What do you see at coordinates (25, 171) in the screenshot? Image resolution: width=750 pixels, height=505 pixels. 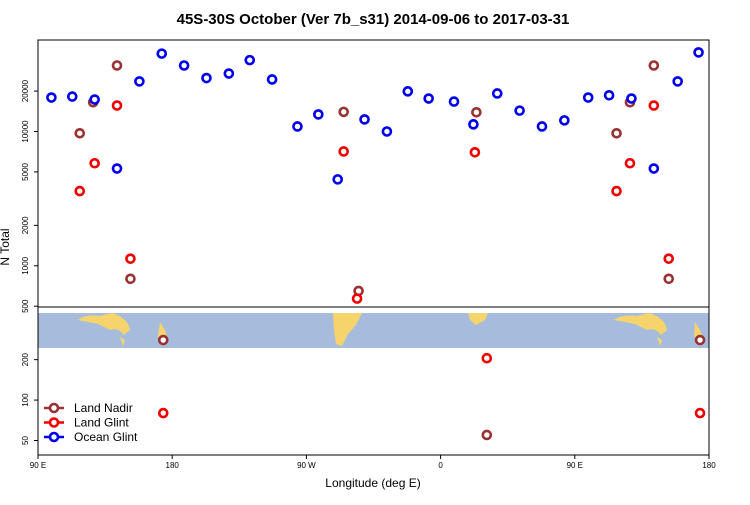 I see `y-tick-label: 5000` at bounding box center [25, 171].